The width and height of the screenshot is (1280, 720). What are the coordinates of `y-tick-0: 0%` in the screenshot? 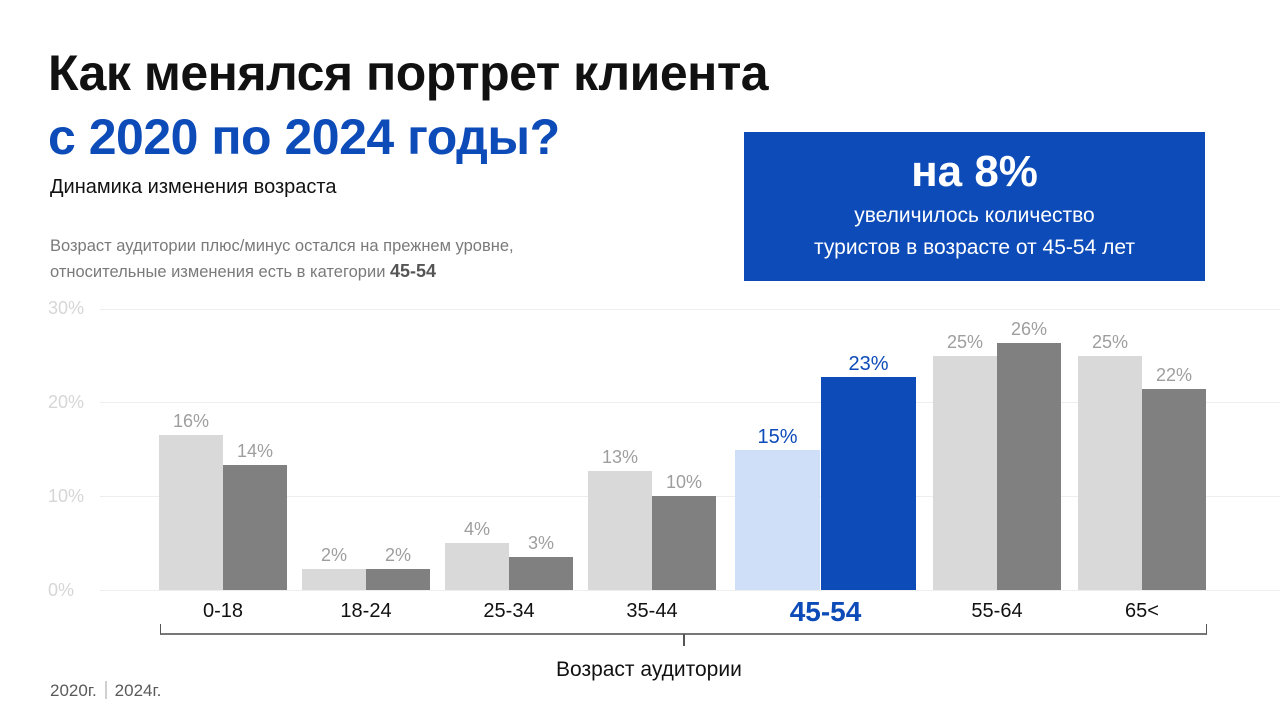 It's located at (61, 590).